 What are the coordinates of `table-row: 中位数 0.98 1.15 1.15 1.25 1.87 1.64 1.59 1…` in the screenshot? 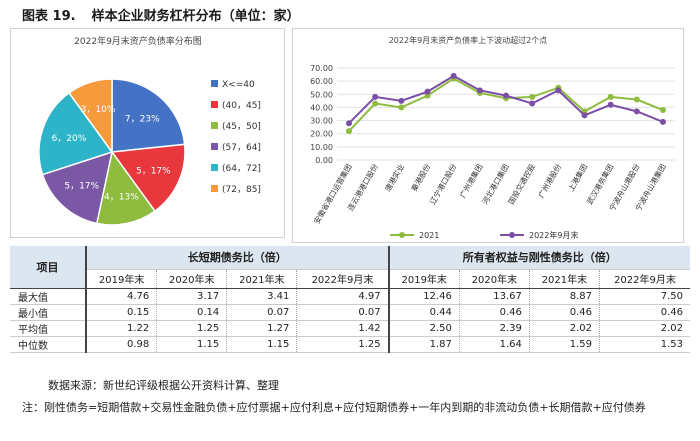 It's located at (350, 344).